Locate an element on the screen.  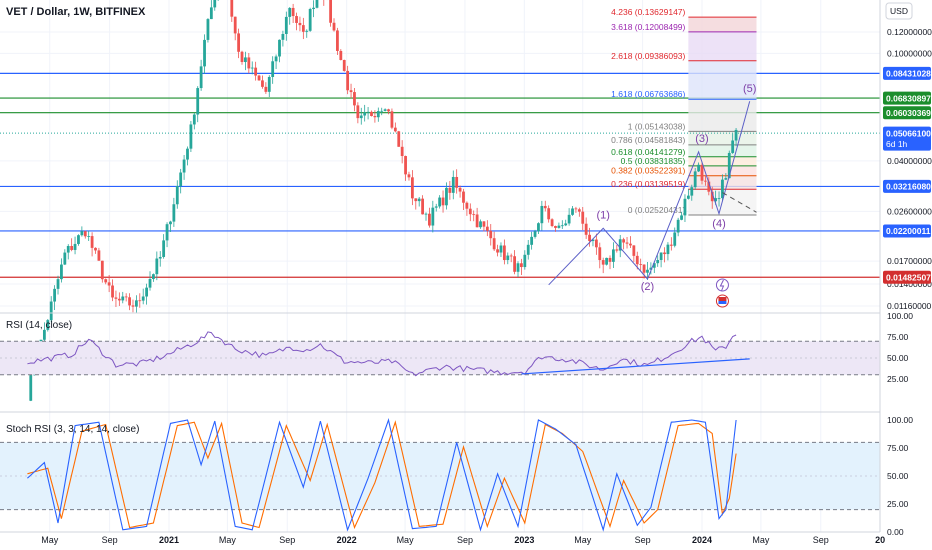
fib-level-label: 0 (0.02520431) is located at coordinates (657, 210).